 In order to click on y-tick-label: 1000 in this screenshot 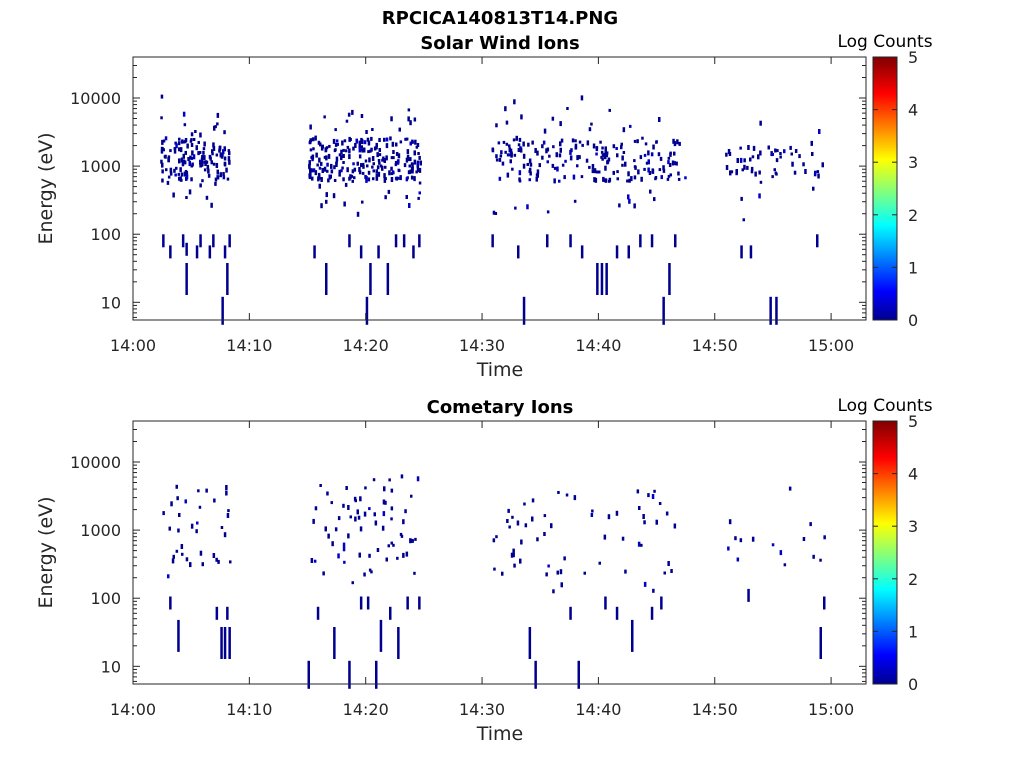, I will do `click(100, 530)`.